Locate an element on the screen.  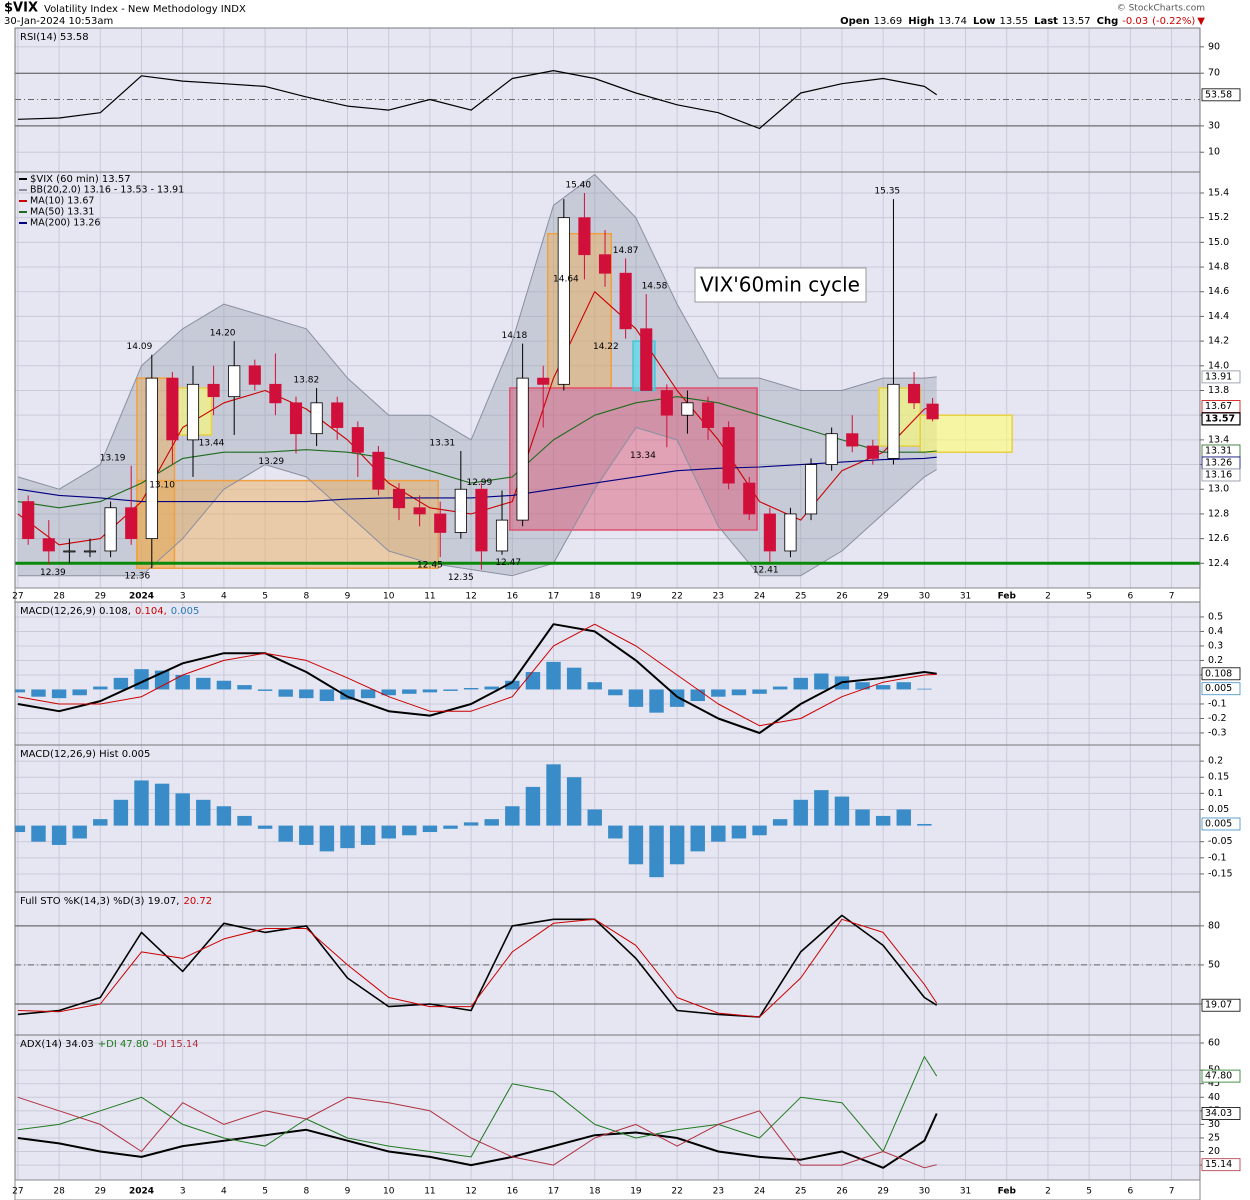
last-value-label: 13.26 is located at coordinates (1218, 462).